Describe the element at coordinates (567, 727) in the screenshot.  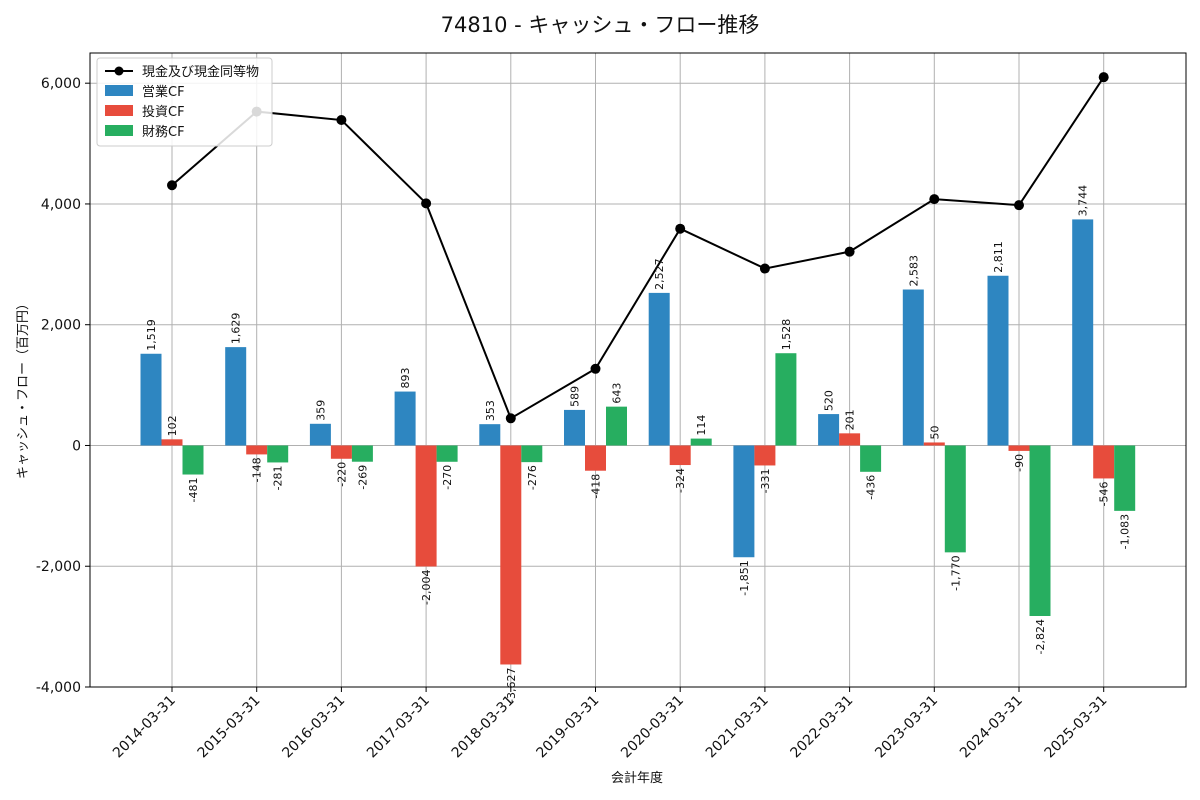
I see `x-tick-label: 2019-03-31` at that location.